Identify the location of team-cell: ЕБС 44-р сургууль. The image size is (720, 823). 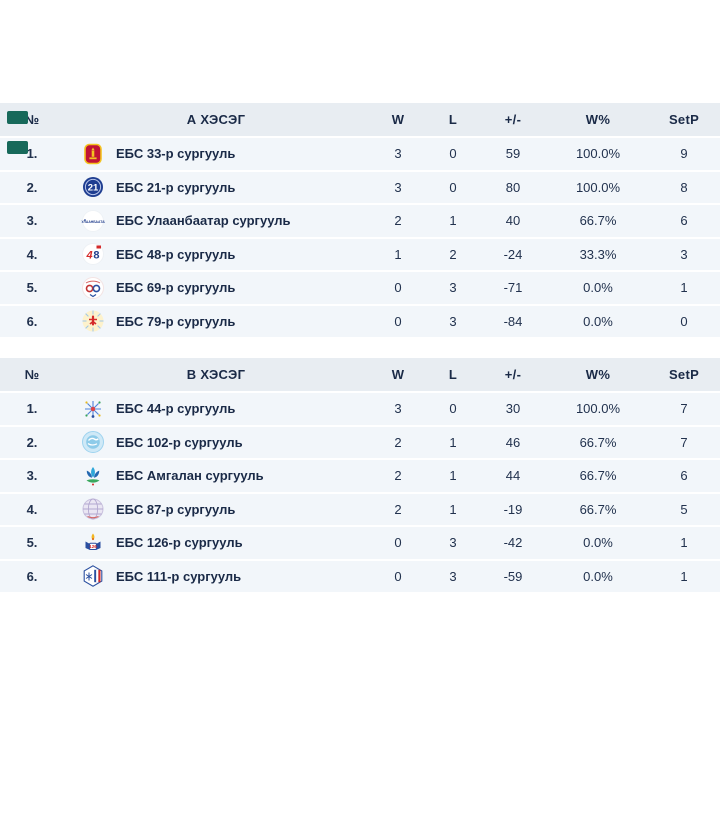
(216, 409).